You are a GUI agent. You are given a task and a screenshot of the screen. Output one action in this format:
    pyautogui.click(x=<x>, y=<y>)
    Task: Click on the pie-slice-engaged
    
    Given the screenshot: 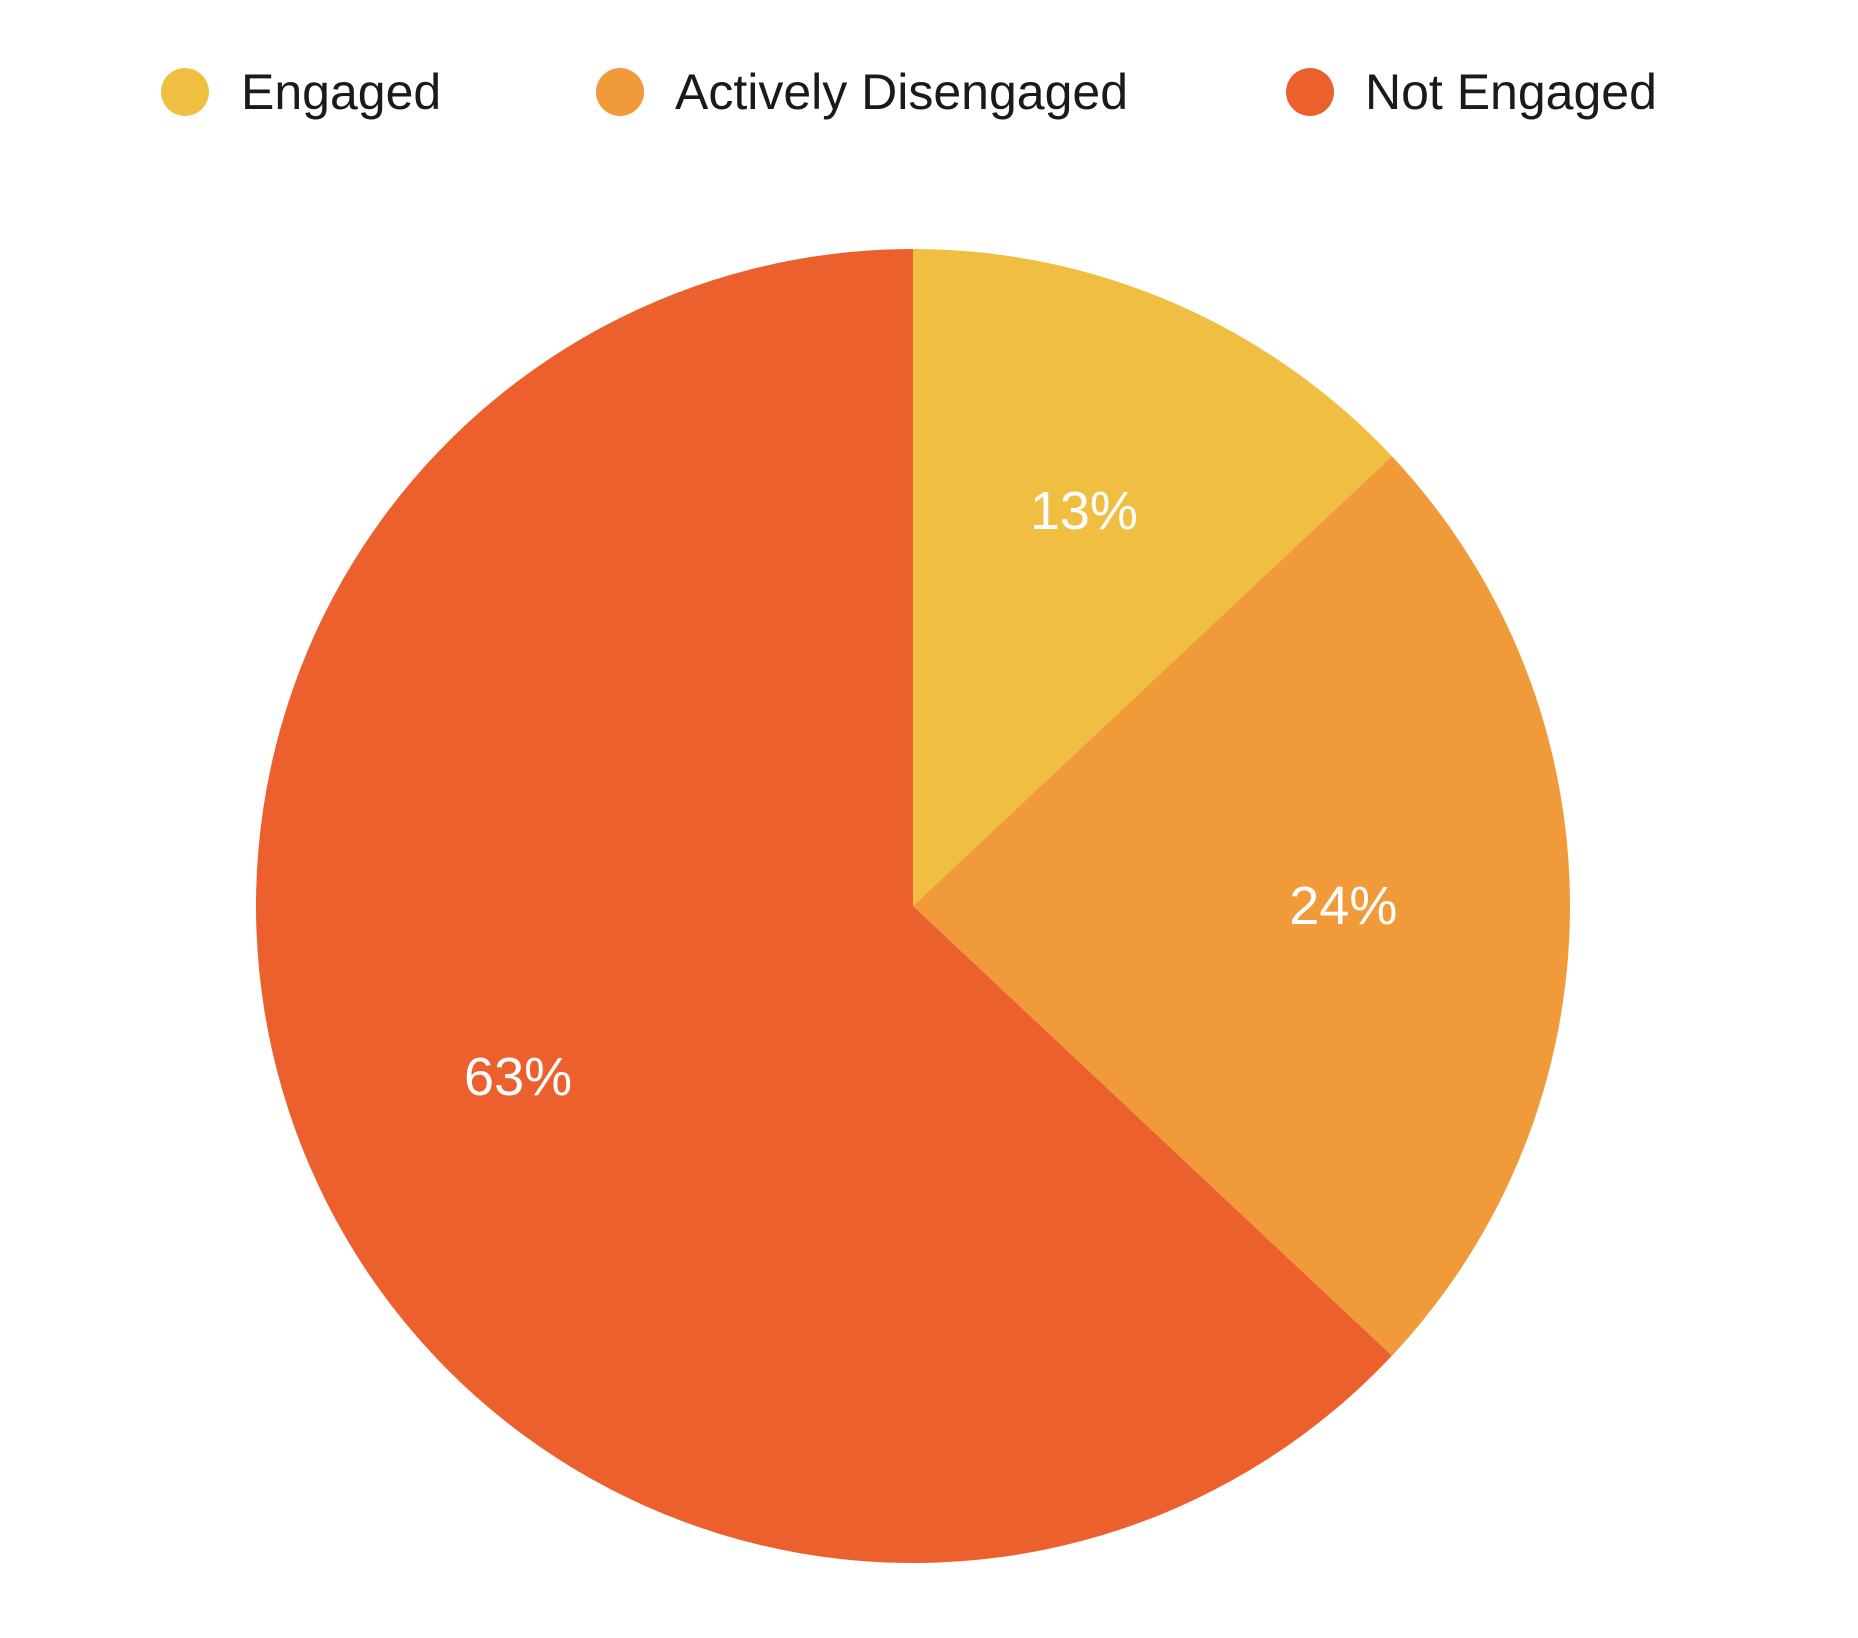 What is the action you would take?
    pyautogui.click(x=1152, y=577)
    